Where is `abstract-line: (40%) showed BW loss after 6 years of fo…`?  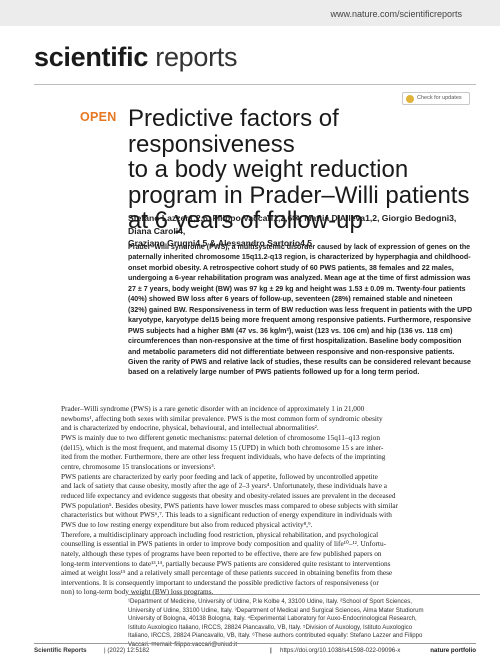
abstract-line: (40%) showed BW loss after 6 years of fo… is located at coordinates (290, 299).